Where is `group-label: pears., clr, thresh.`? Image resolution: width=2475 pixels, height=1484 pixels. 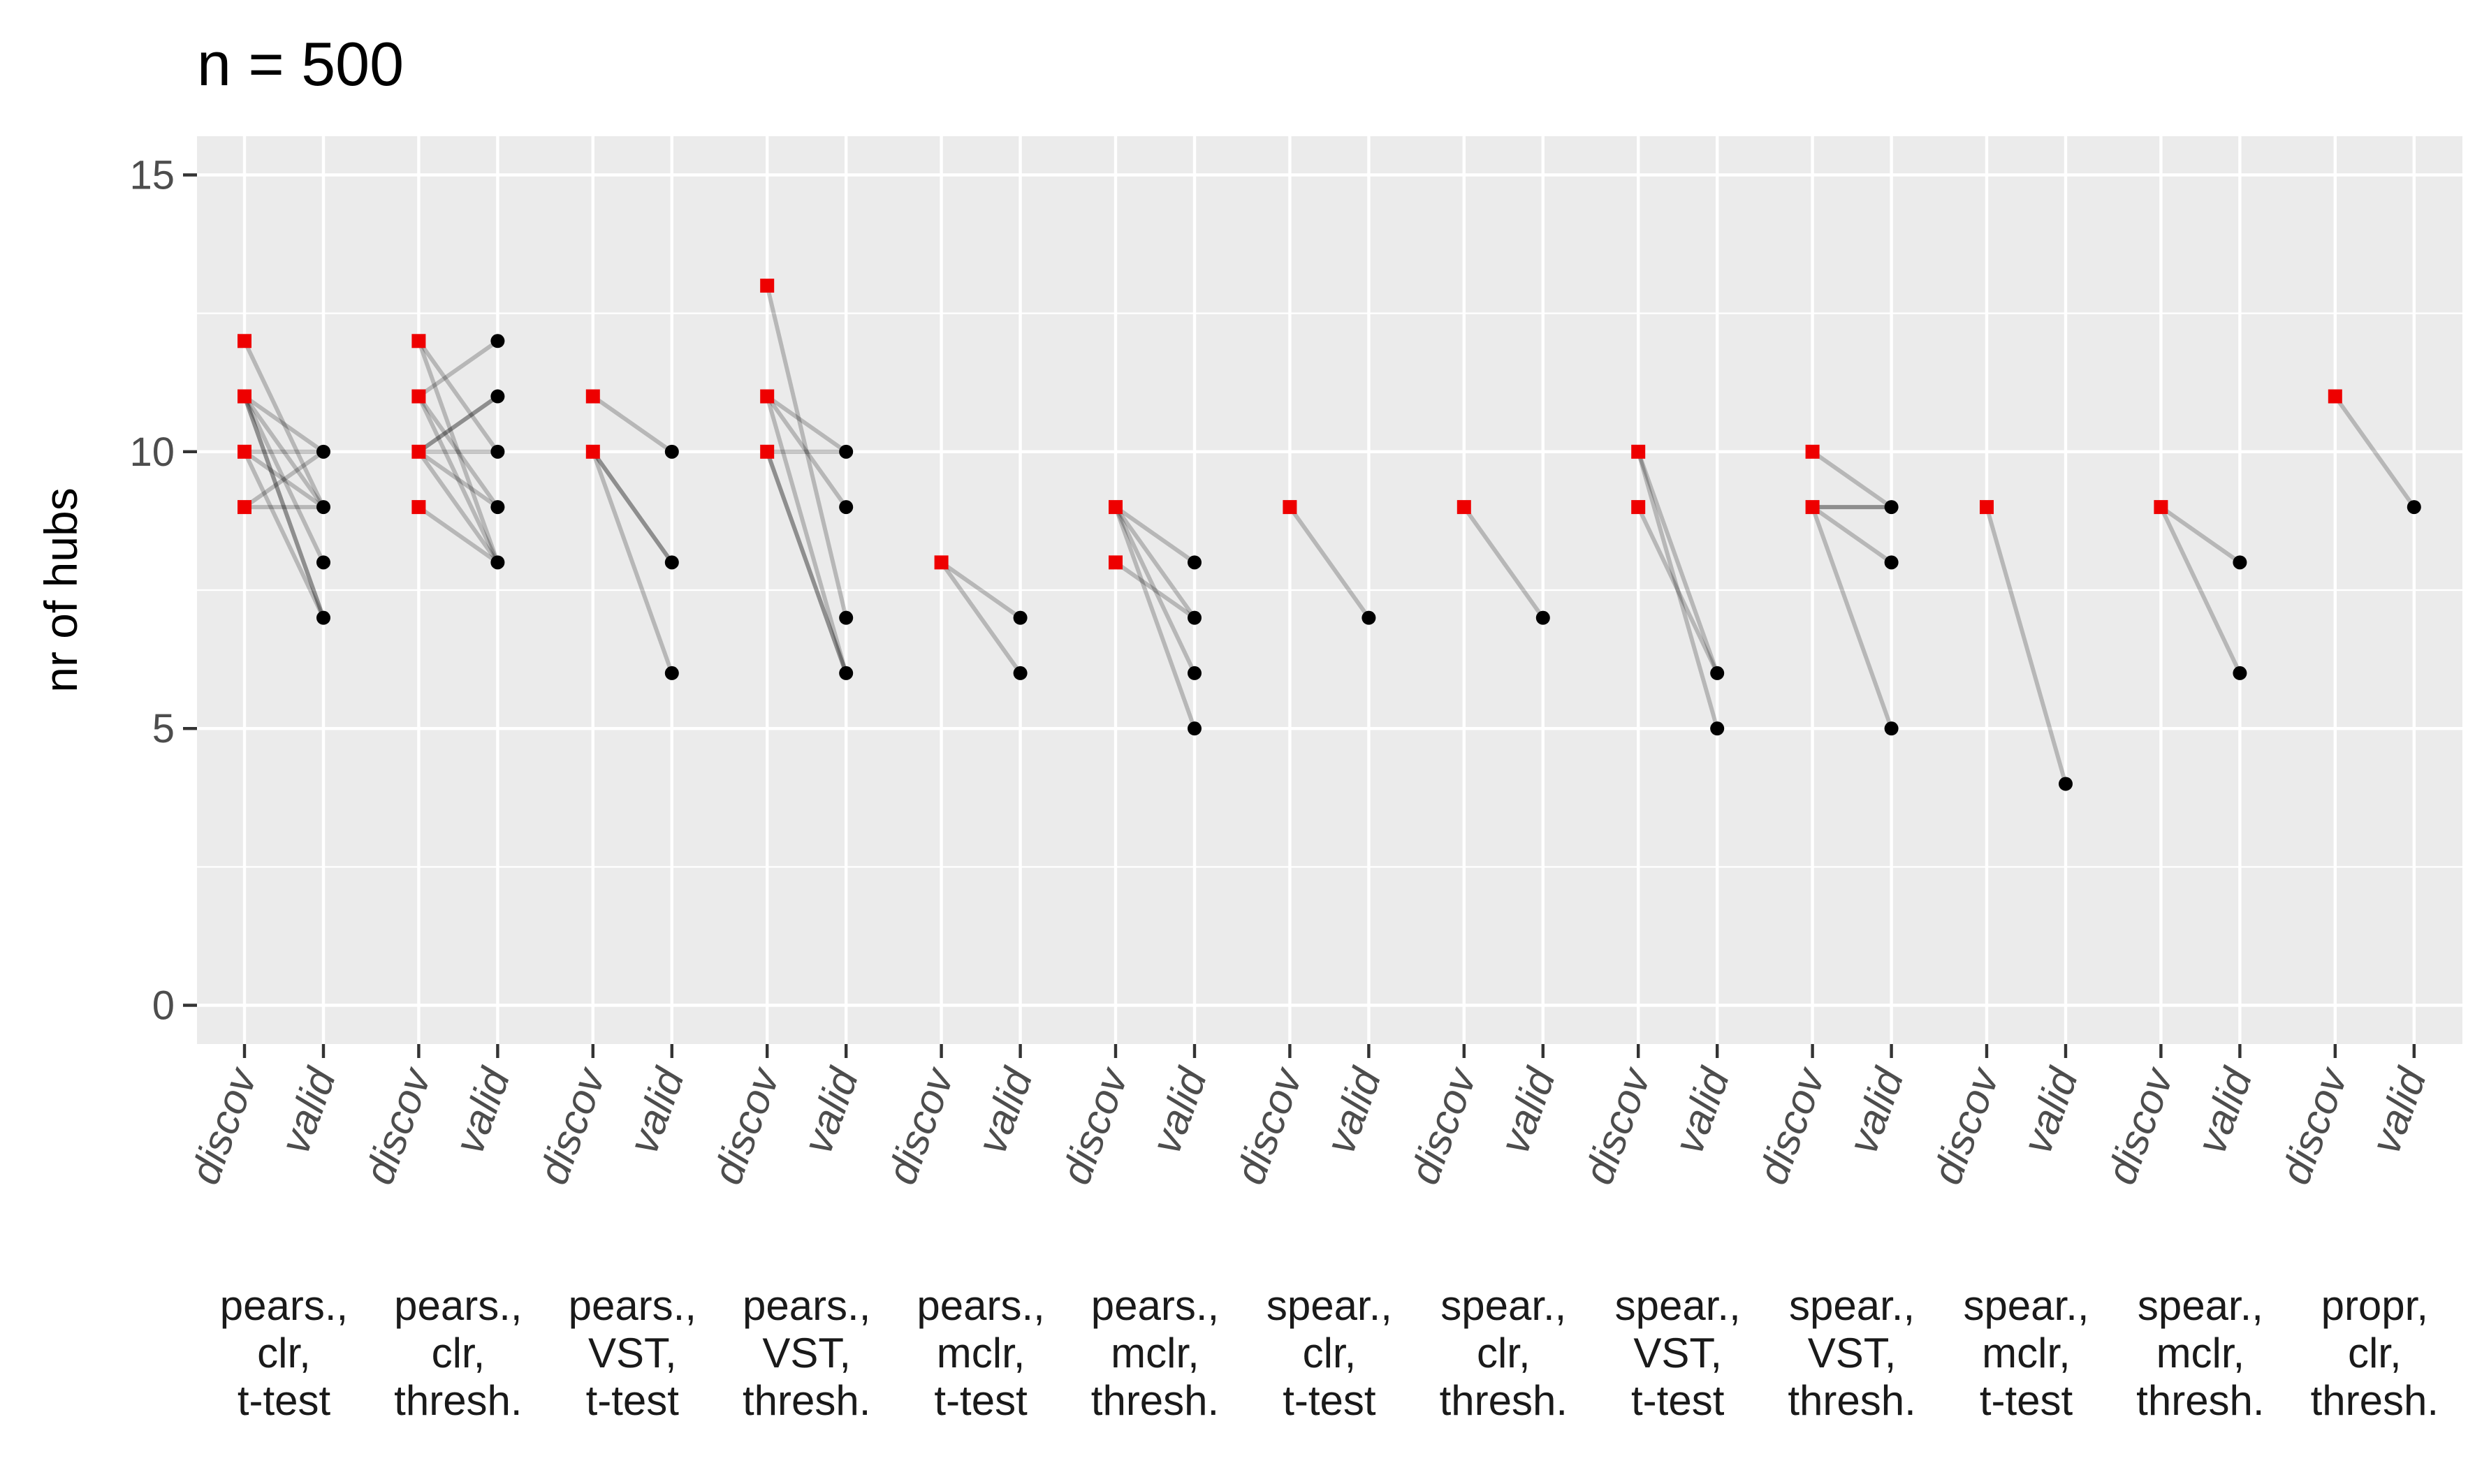
group-label: pears., clr, thresh. is located at coordinates (458, 1353).